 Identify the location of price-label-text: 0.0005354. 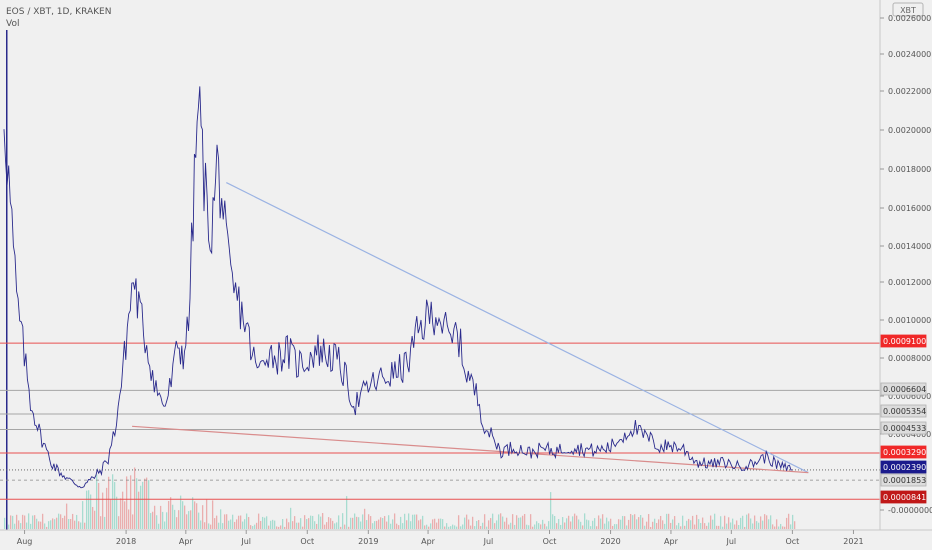
(904, 411).